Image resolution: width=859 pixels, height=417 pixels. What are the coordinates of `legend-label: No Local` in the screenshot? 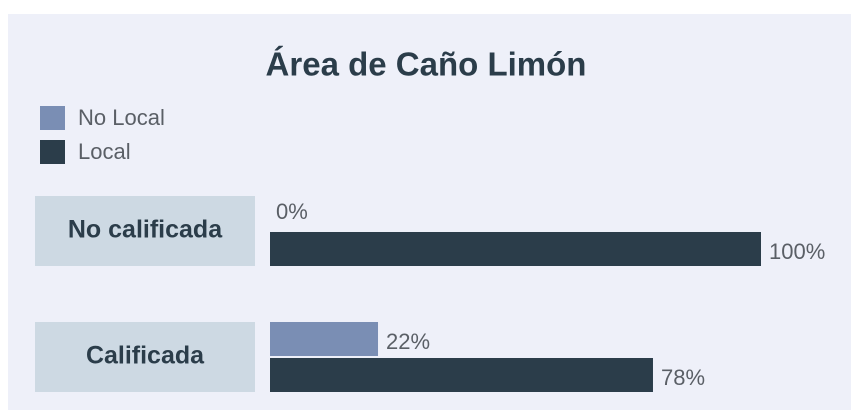 It's located at (121, 117).